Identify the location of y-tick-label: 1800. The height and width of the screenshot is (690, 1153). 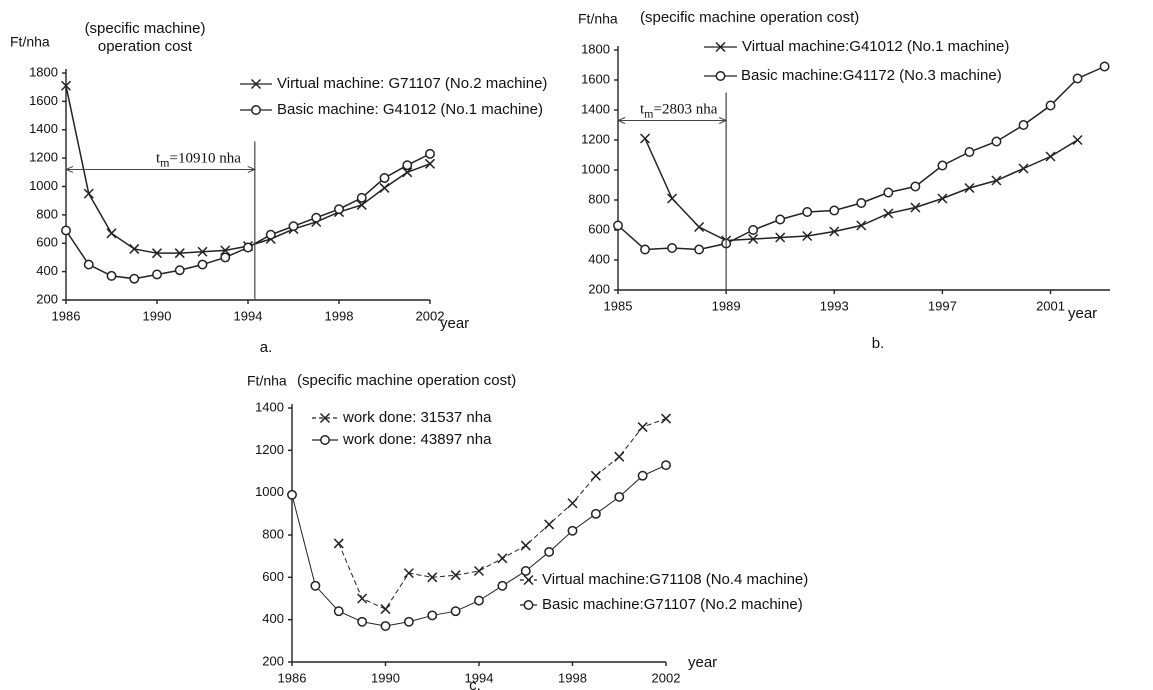
(43, 71).